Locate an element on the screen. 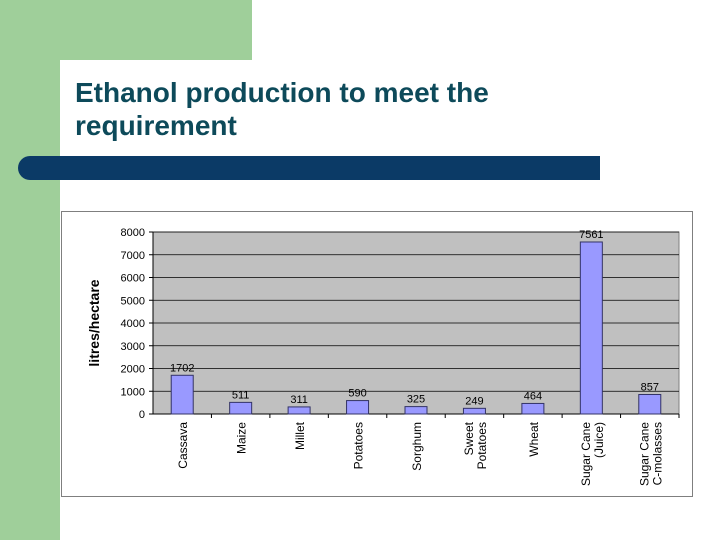 The image size is (720, 540). data-label: 464 is located at coordinates (533, 396).